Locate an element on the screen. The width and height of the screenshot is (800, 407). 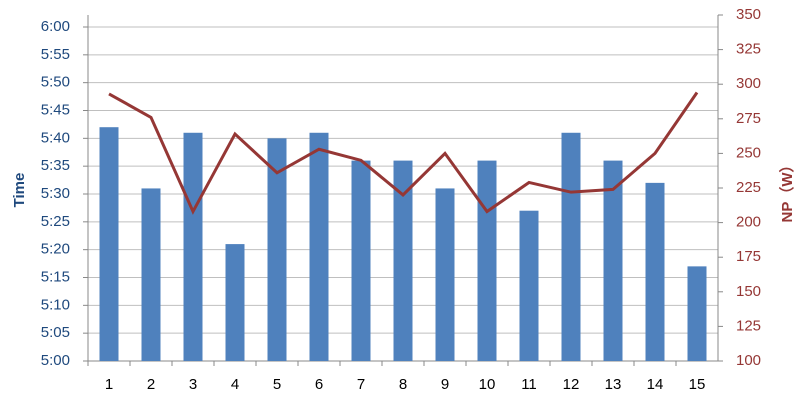
x-tick-label: 12 is located at coordinates (571, 384).